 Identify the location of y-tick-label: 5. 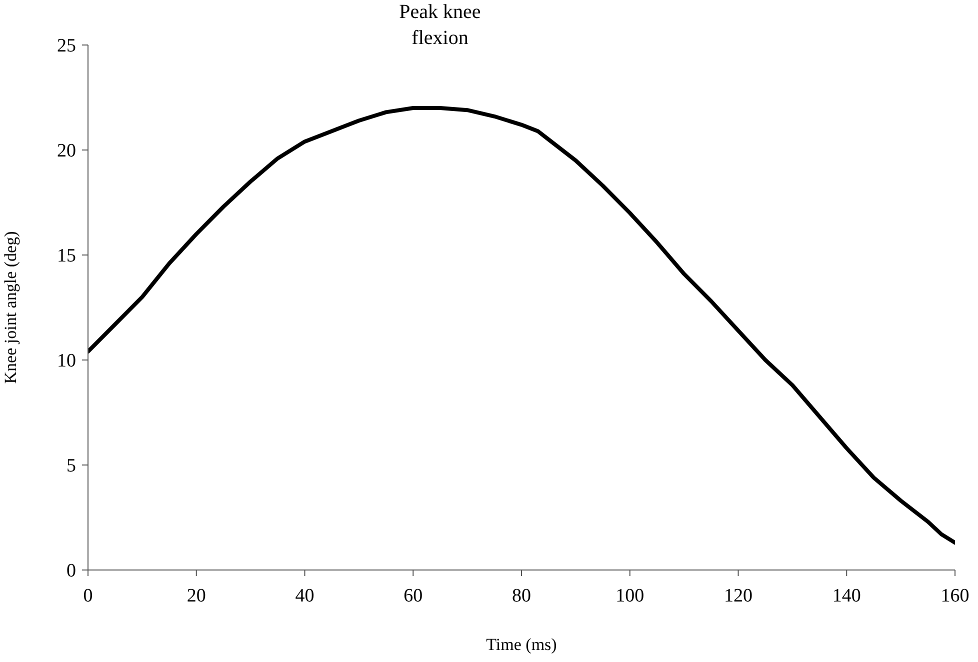
(71, 466).